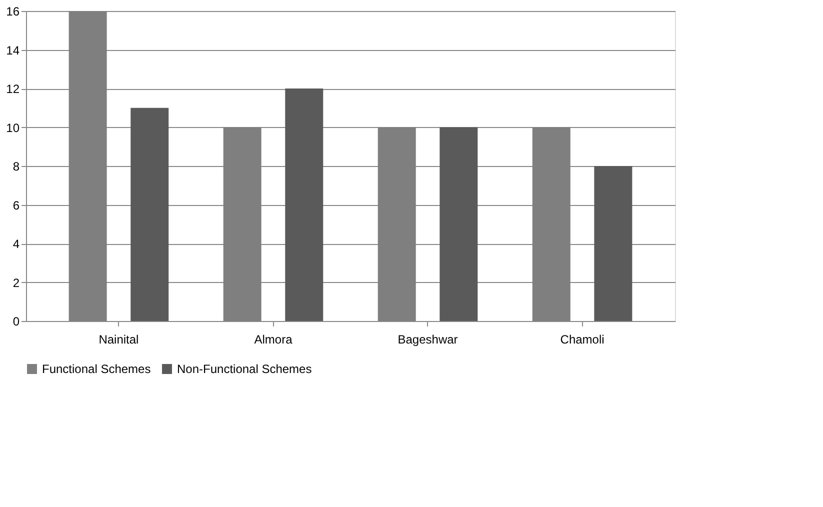 This screenshot has height=507, width=823. I want to click on y-tick-label: 0, so click(16, 321).